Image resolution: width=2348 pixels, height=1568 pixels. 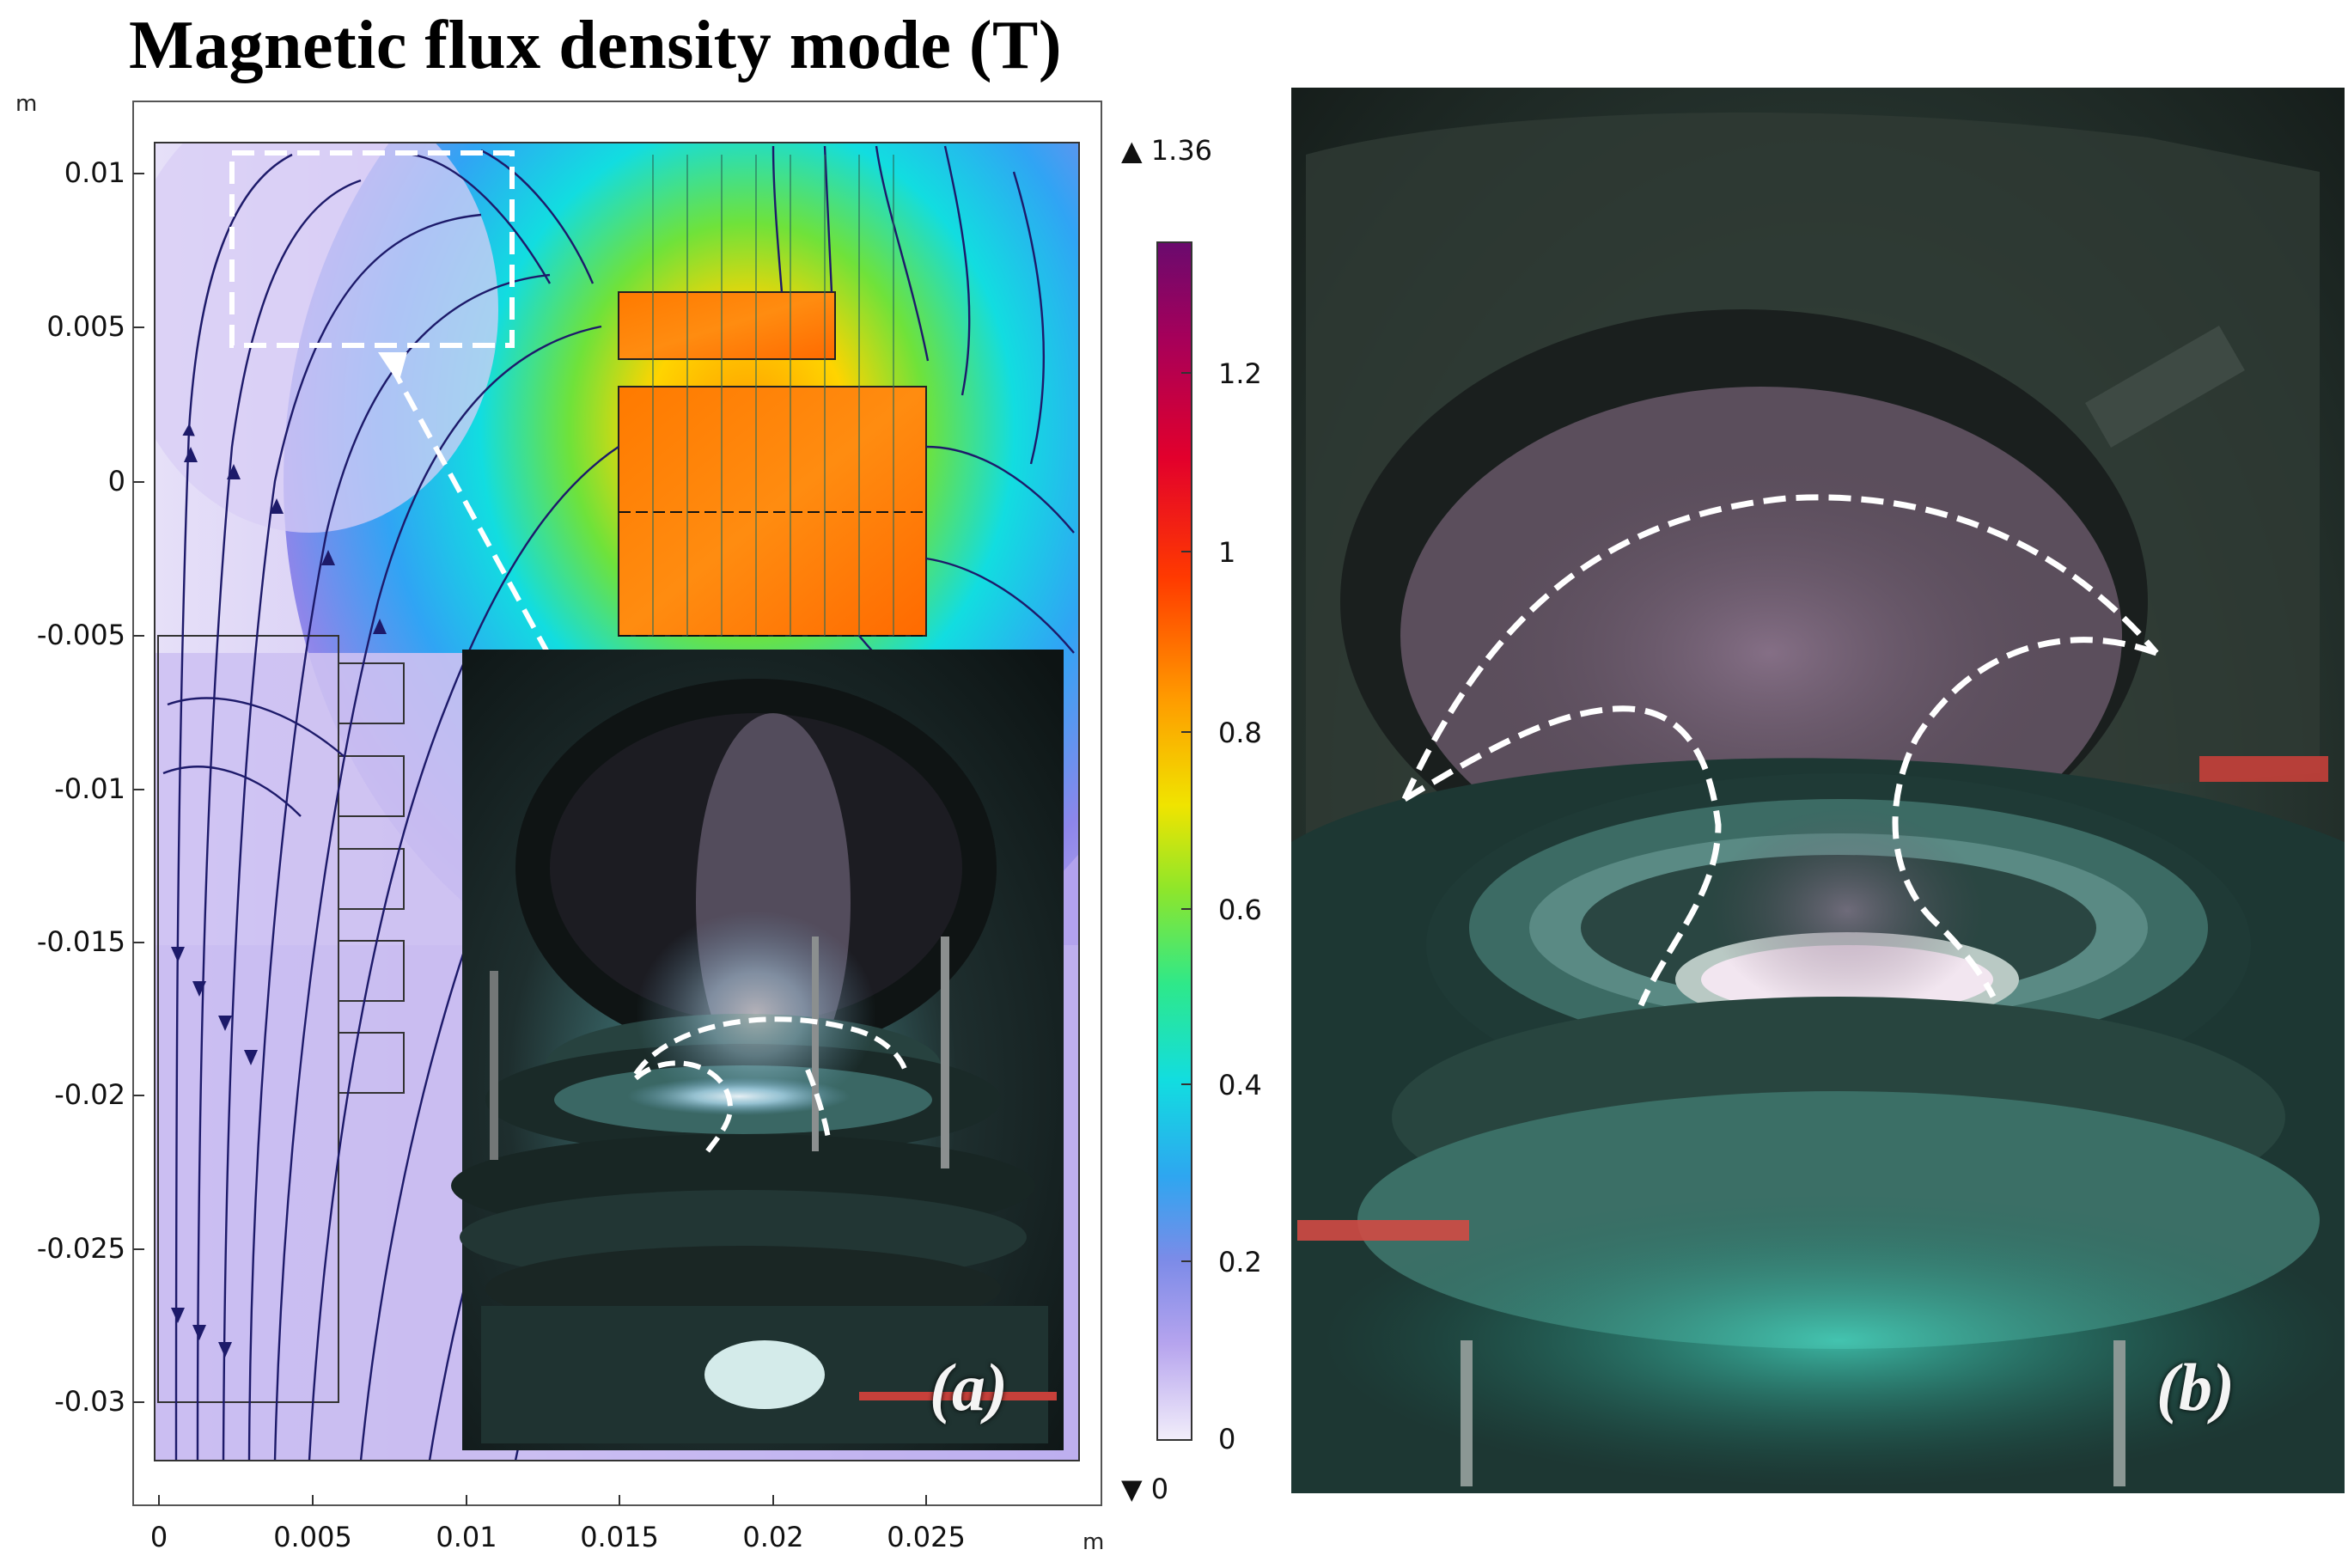 What do you see at coordinates (773, 1537) in the screenshot?
I see `x-tick-label: 0.02` at bounding box center [773, 1537].